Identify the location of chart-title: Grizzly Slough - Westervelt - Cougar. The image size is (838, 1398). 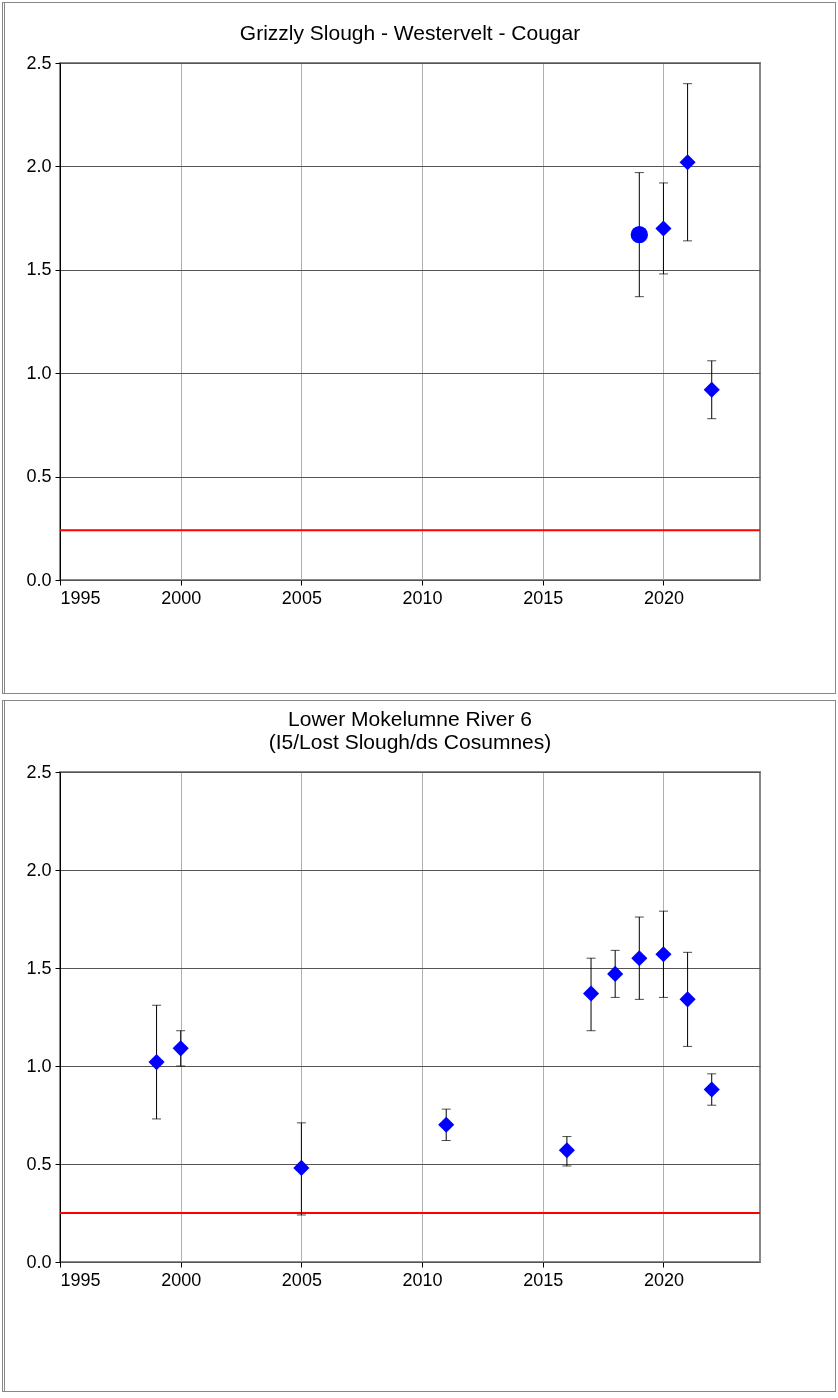
(410, 32).